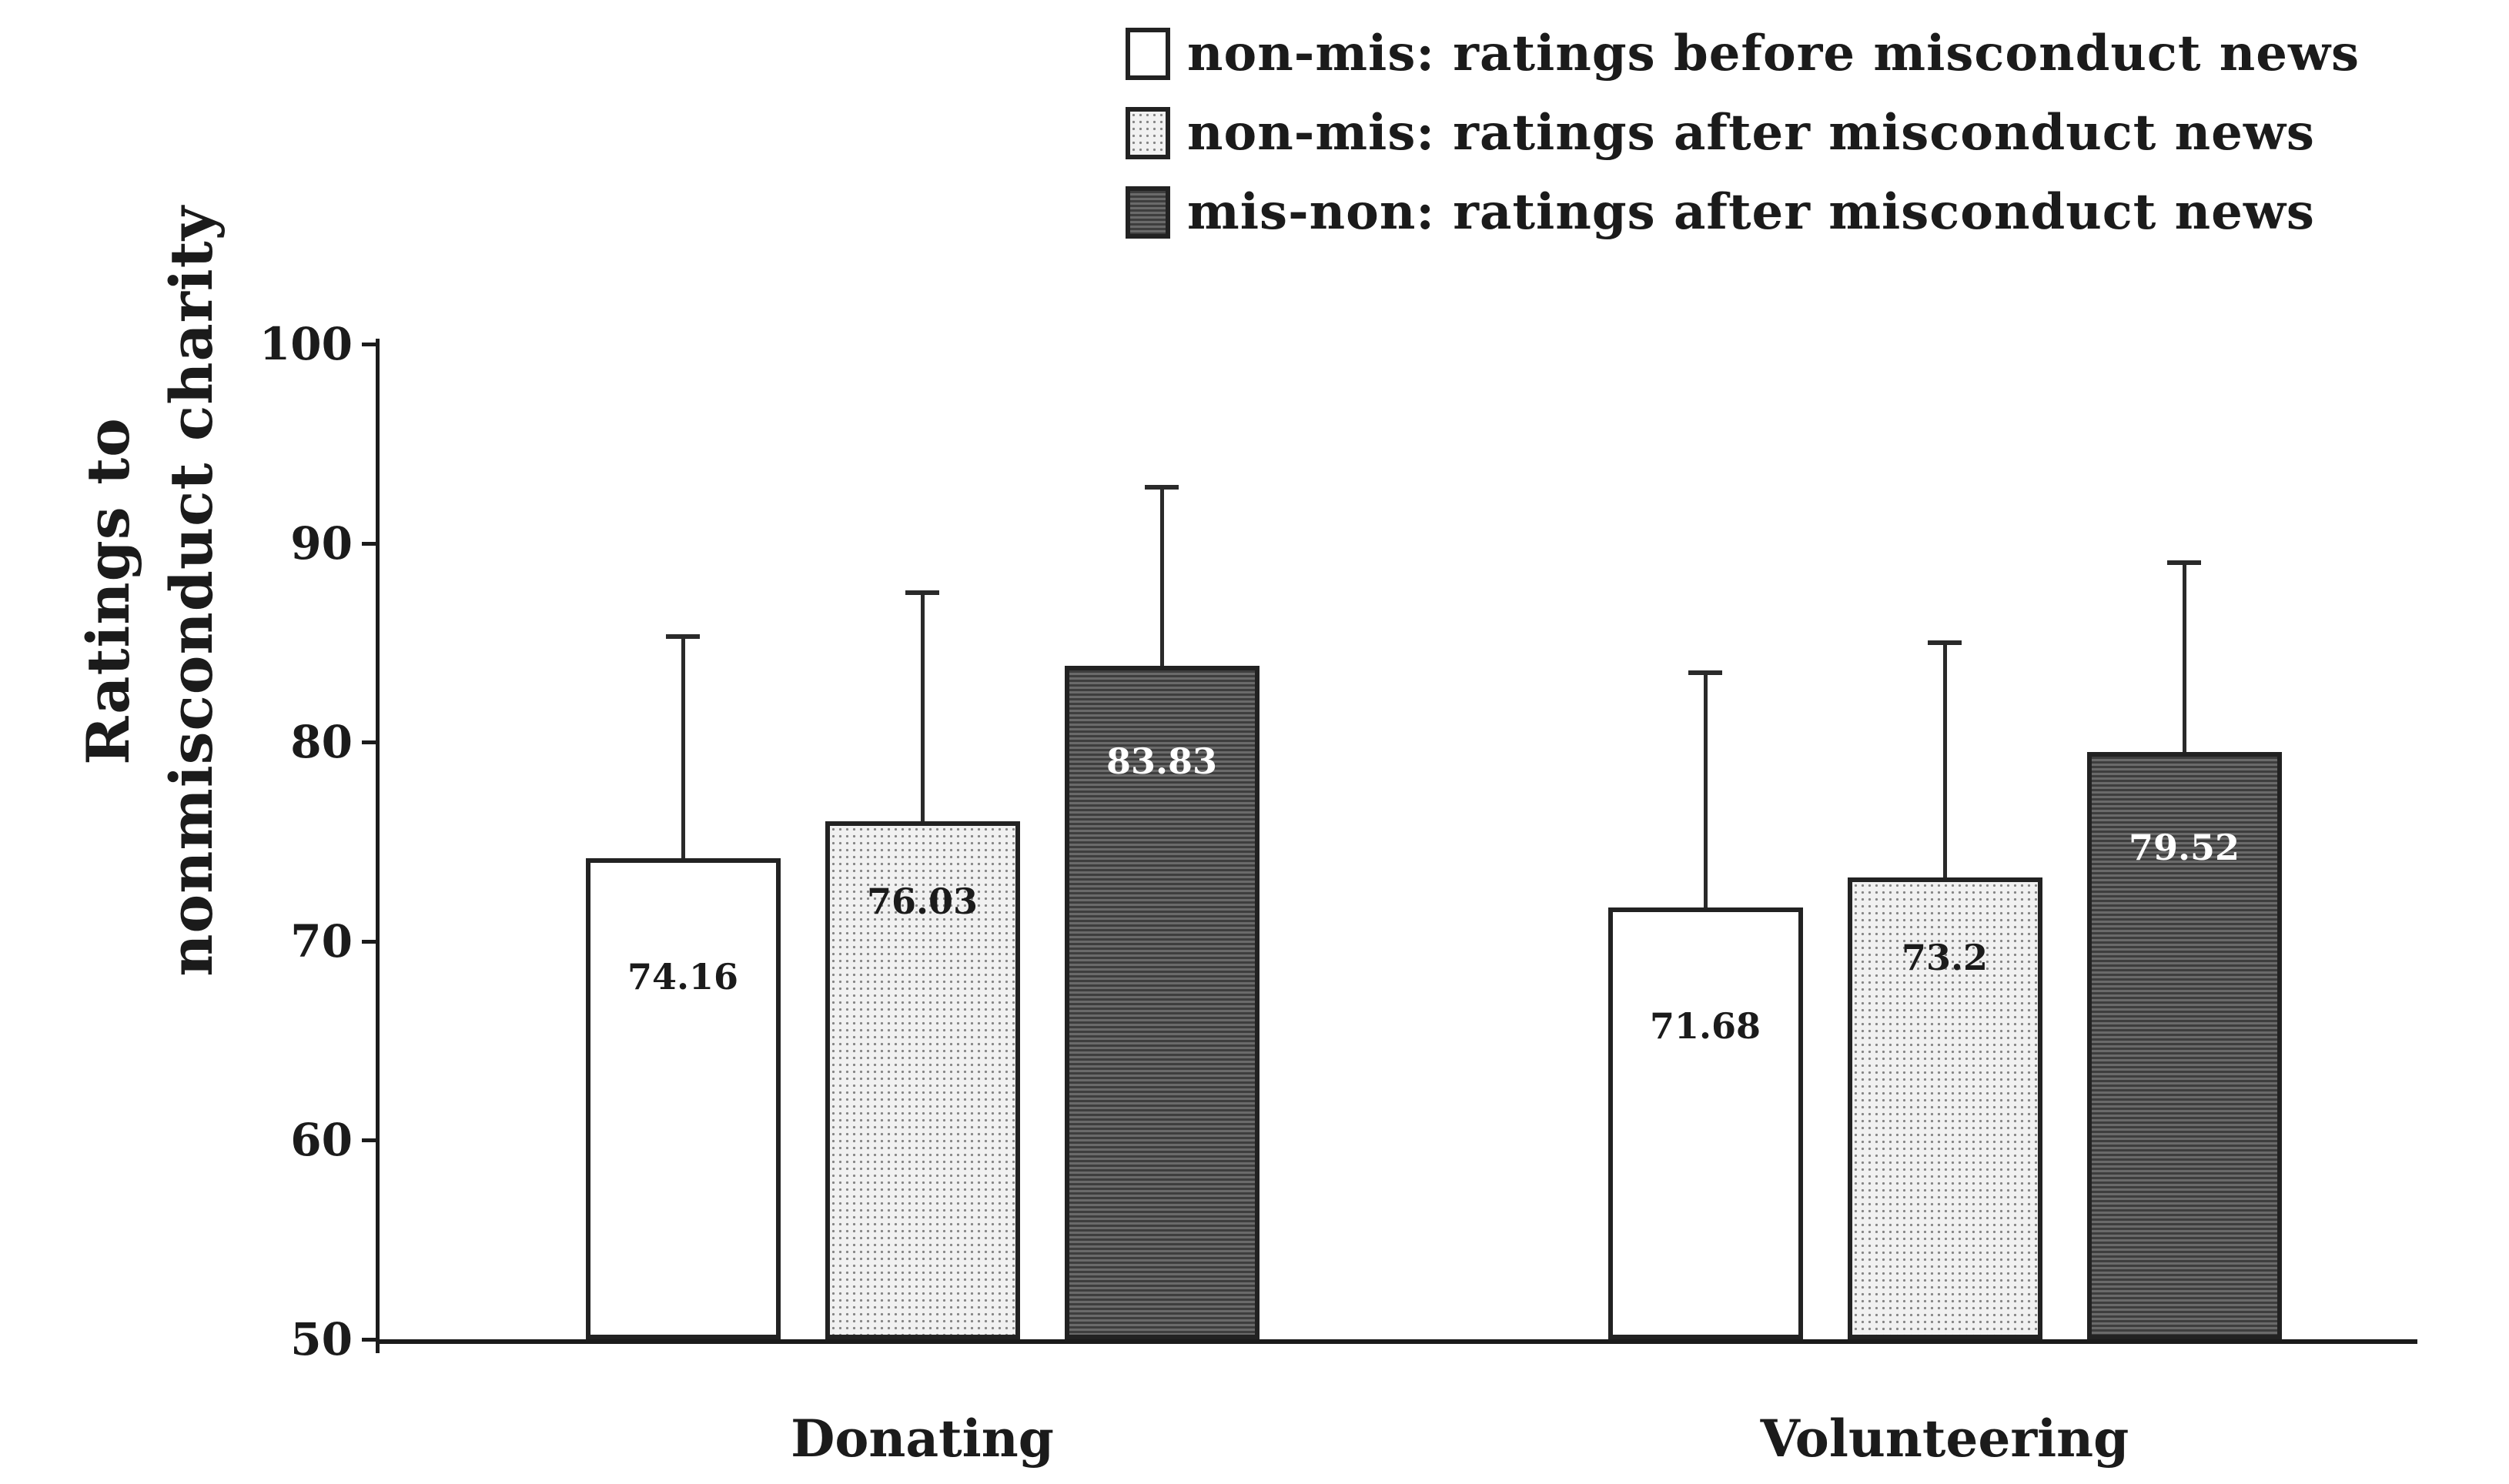 The width and height of the screenshot is (2509, 1484). I want to click on bar-volunteering-series3, so click(2184, 1045).